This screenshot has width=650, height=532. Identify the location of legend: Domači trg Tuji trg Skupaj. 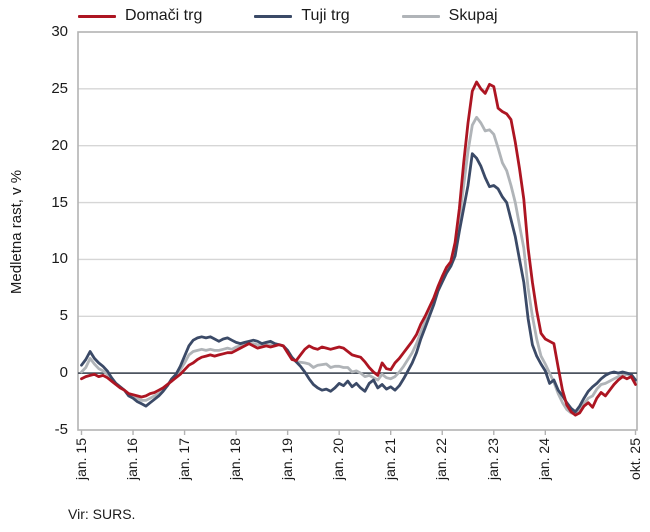
(288, 16).